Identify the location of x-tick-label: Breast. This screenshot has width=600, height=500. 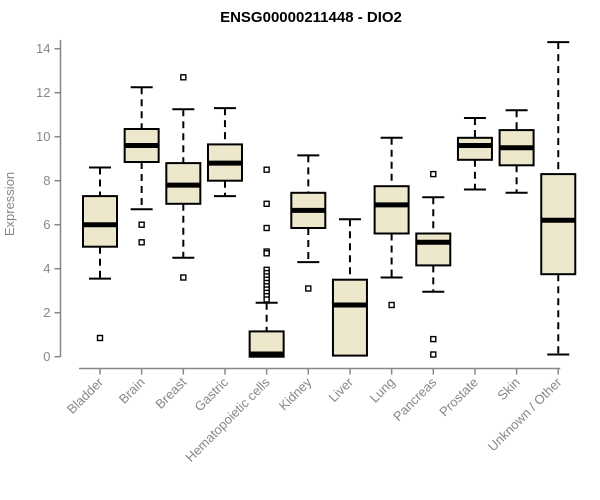
(170, 392).